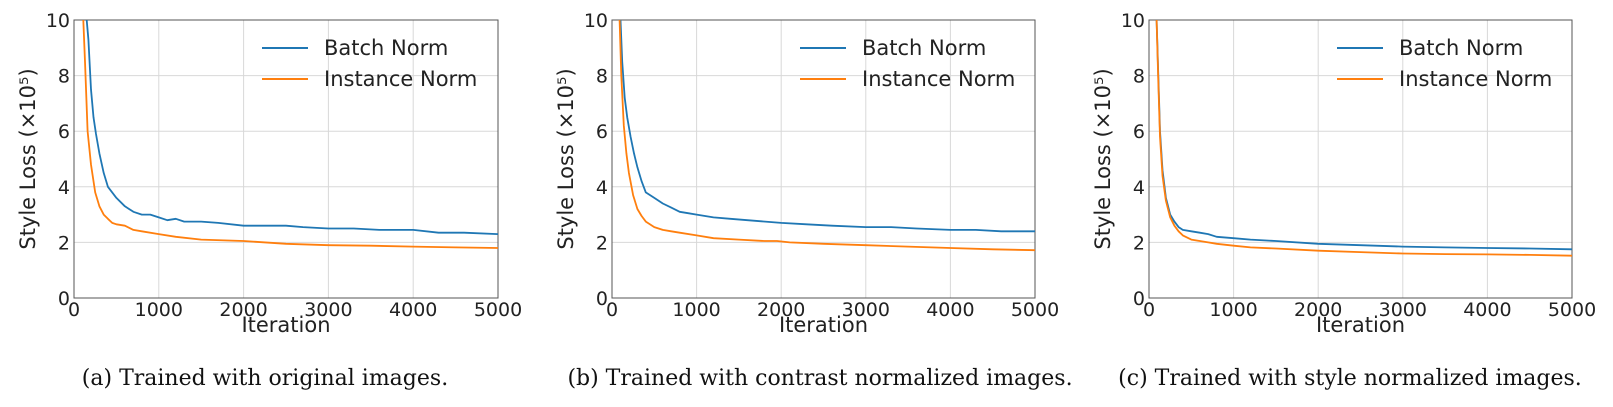 The image size is (1613, 407). I want to click on x-axis-label-c: Iteration, so click(1360, 325).